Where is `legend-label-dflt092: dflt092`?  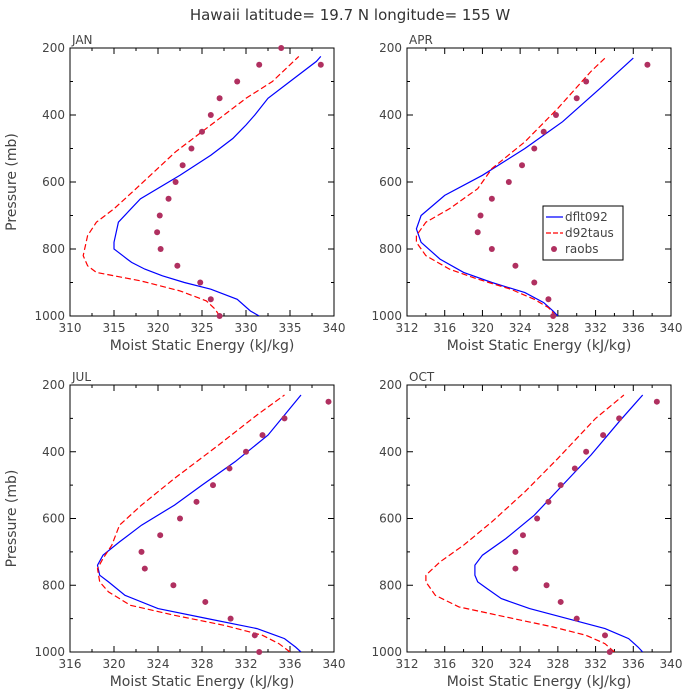
legend-label-dflt092: dflt092 is located at coordinates (586, 217).